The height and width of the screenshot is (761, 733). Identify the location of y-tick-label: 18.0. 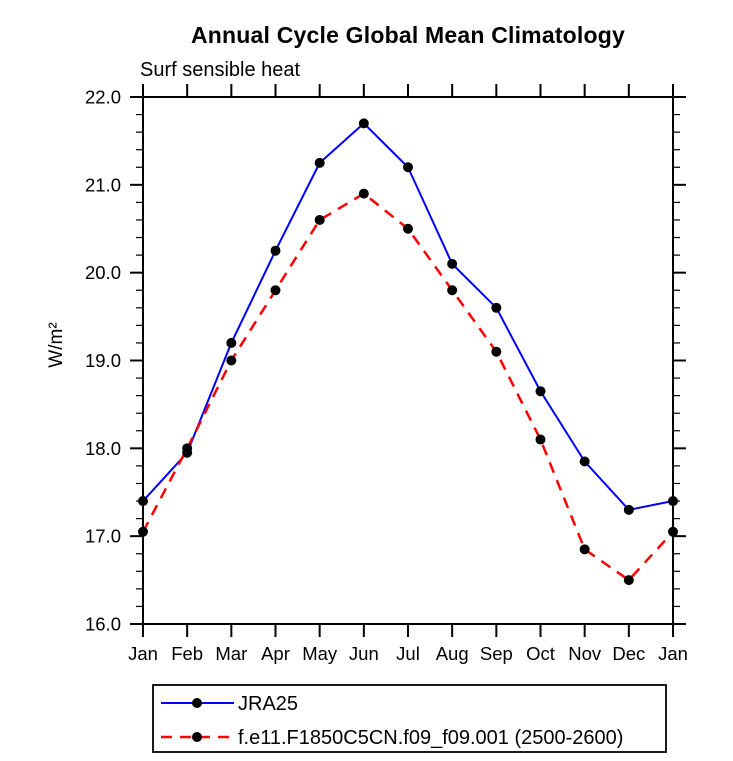
(103, 448).